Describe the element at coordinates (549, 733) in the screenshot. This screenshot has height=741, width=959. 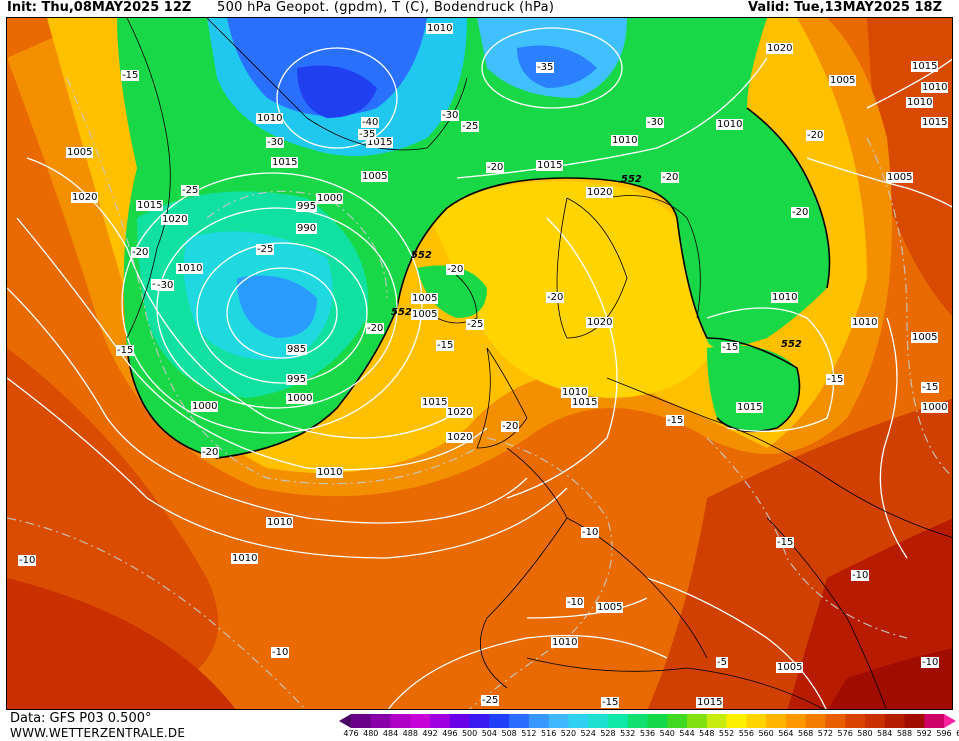
I see `colorbar-tick-label: 516` at that location.